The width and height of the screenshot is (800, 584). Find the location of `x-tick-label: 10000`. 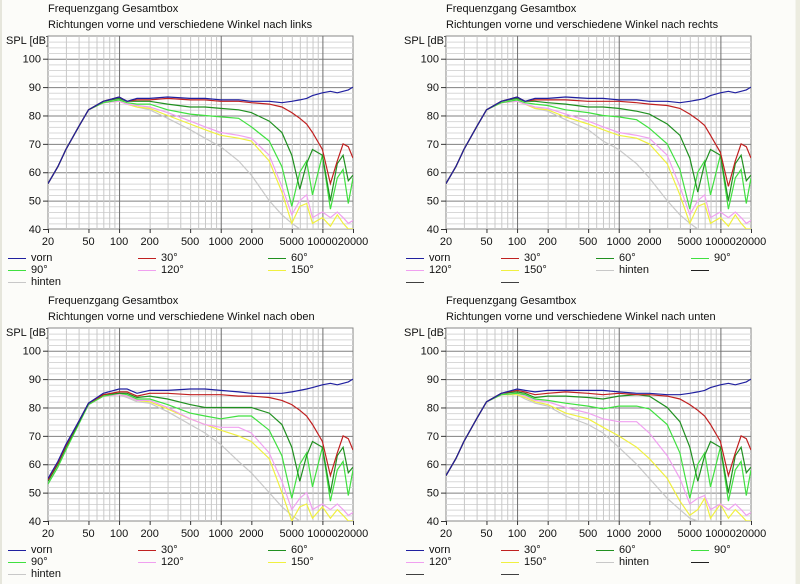

x-tick-label: 10000 is located at coordinates (720, 534).